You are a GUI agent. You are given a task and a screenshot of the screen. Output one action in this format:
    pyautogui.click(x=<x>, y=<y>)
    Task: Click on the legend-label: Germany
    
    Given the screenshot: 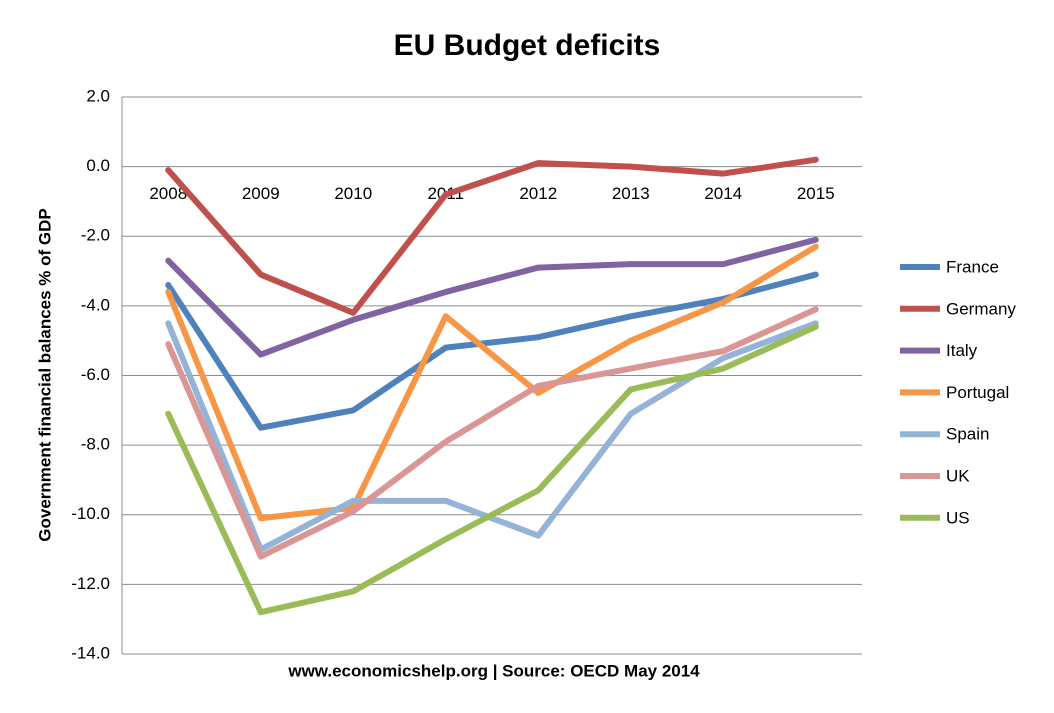 What is the action you would take?
    pyautogui.click(x=981, y=308)
    